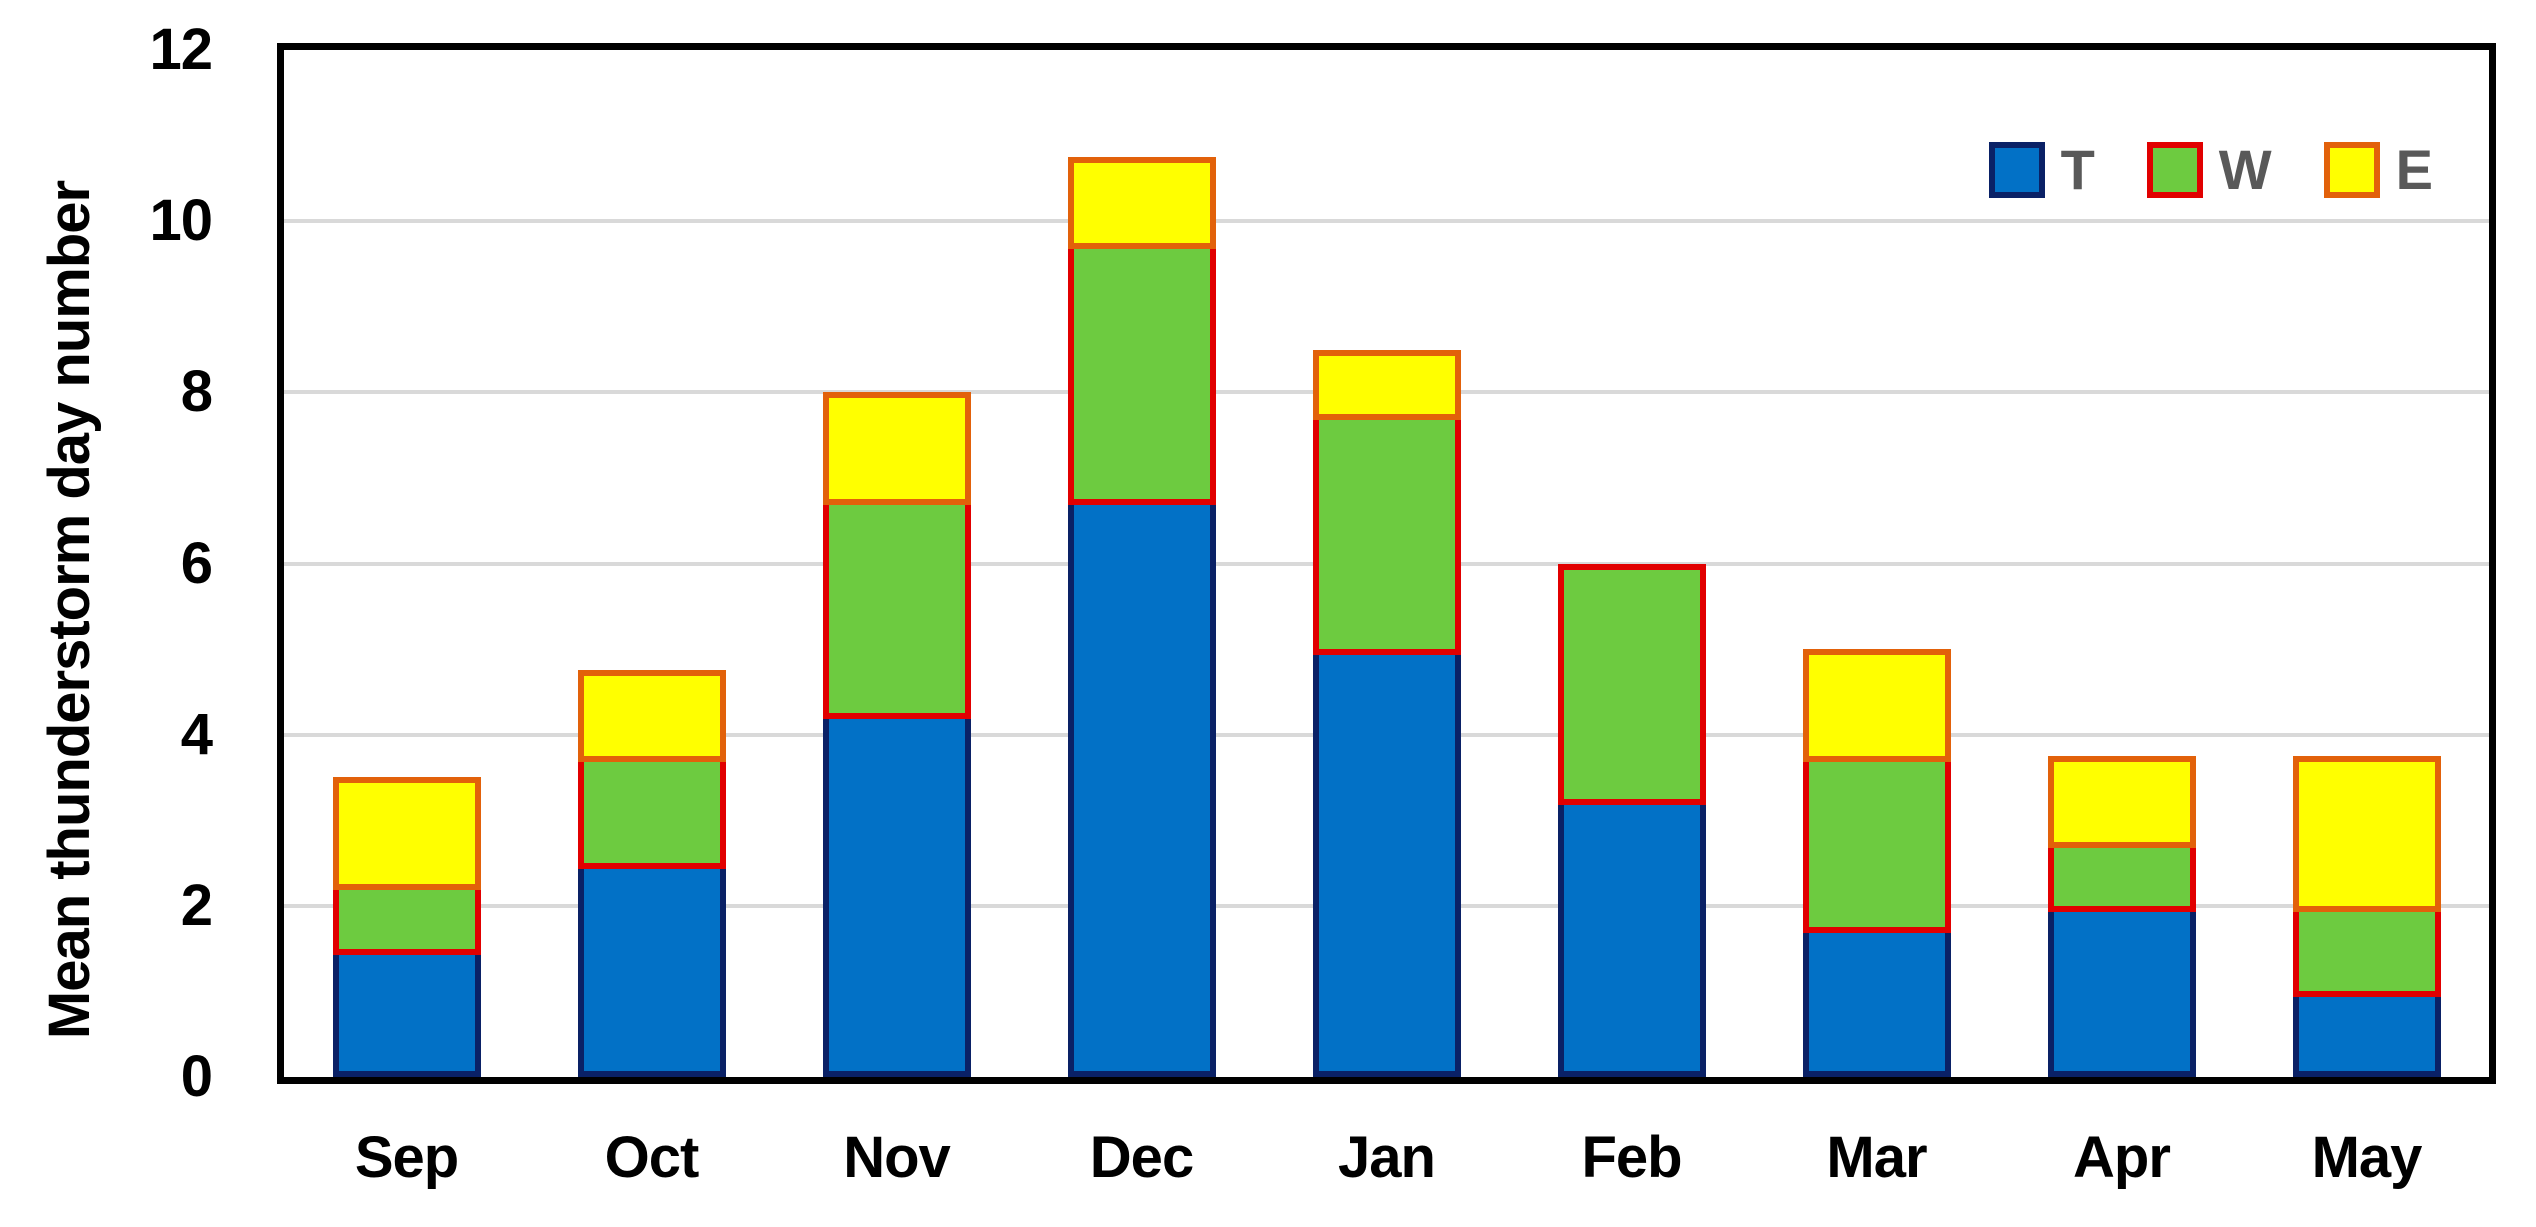 Image resolution: width=2536 pixels, height=1227 pixels. What do you see at coordinates (2016, 170) in the screenshot?
I see `legend-swatch-t` at bounding box center [2016, 170].